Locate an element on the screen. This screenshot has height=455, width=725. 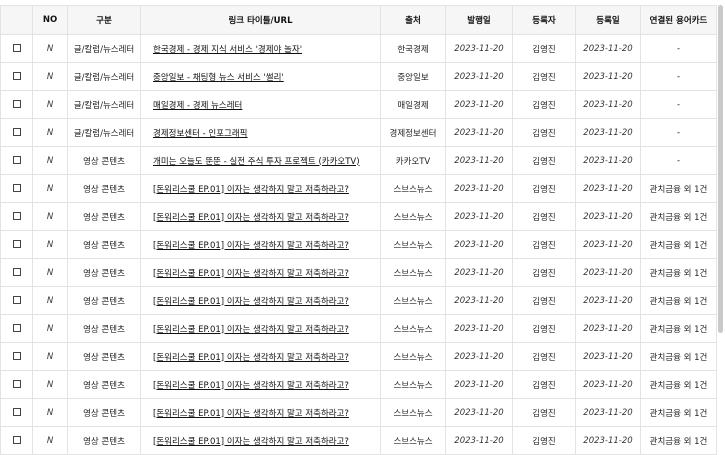
row-title-link: 매일경제 - 경제 뉴스레터 is located at coordinates (198, 105).